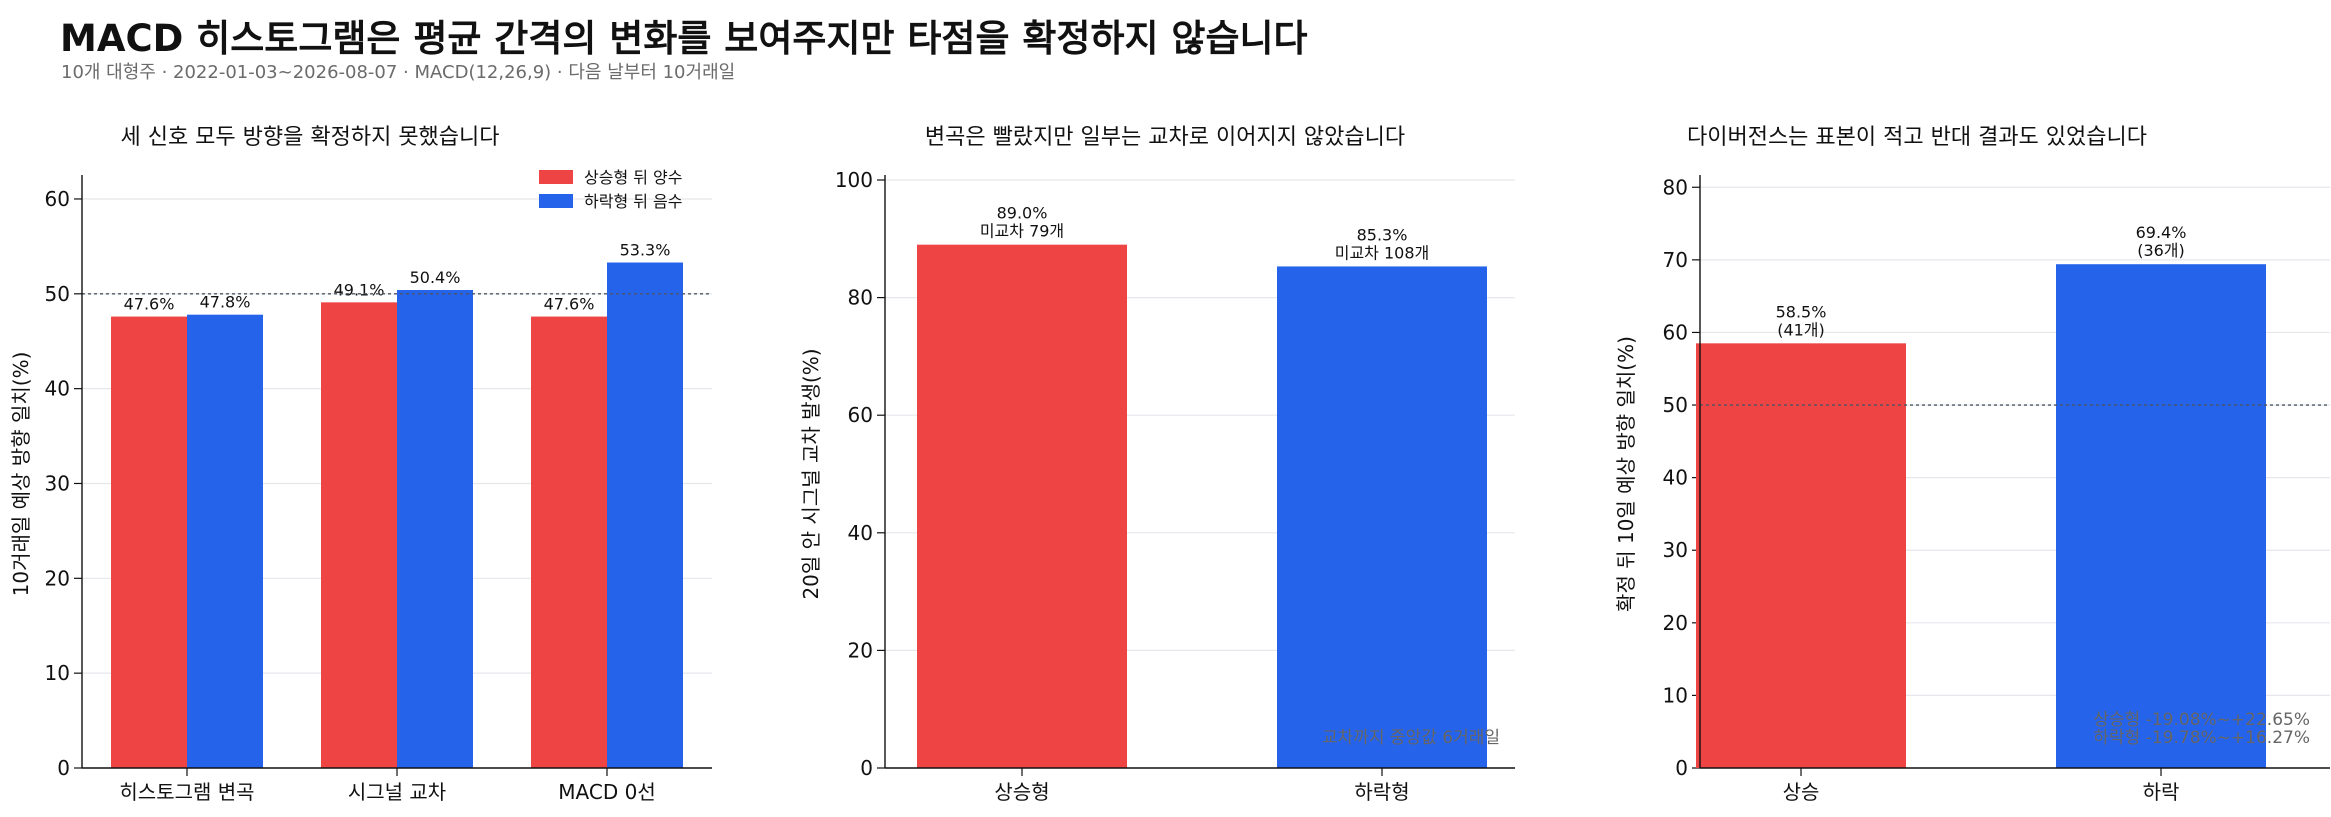 This screenshot has height=817, width=2331. Describe the element at coordinates (1021, 792) in the screenshot. I see `category-label: 상승형` at that location.